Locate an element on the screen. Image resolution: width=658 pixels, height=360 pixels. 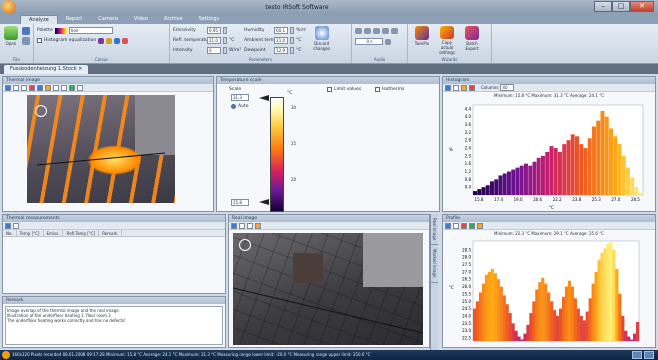
col-emiss: Emiss. is located at coordinates (54, 233).